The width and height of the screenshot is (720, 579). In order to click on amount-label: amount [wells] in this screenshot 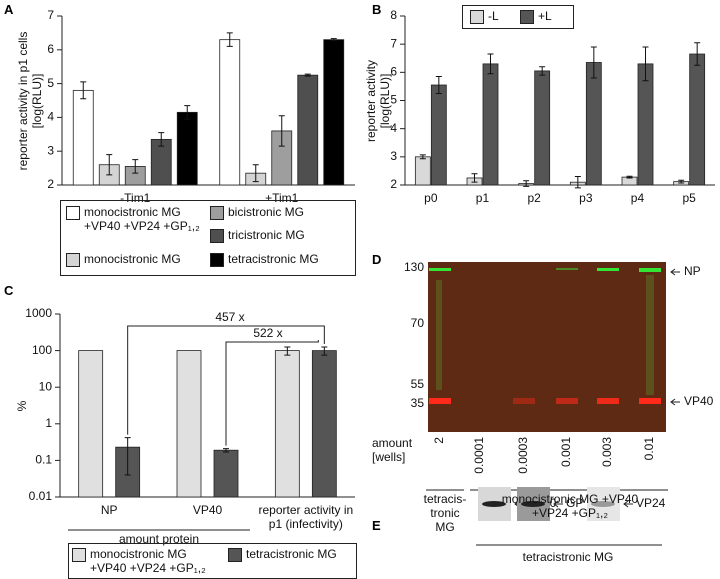, I will do `click(392, 450)`.